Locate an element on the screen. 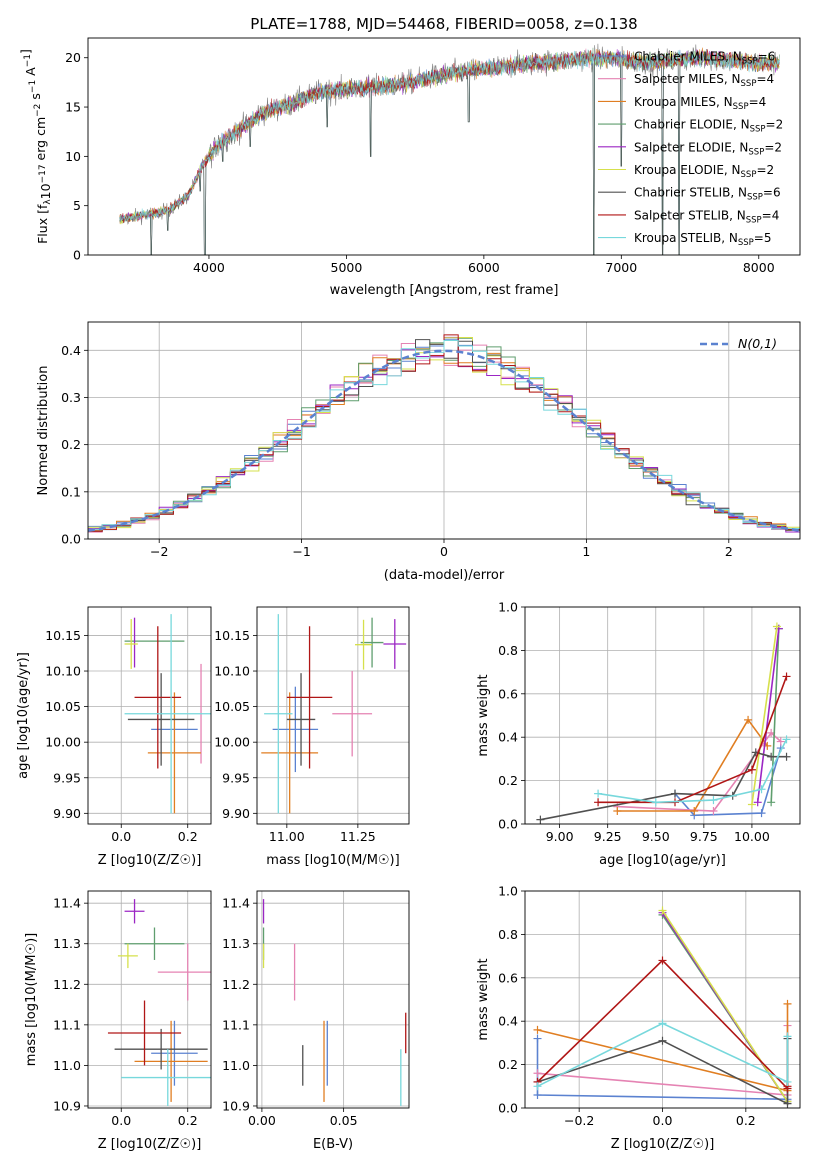 The image size is (819, 1170). y-axis-label: mass weight is located at coordinates (483, 715).